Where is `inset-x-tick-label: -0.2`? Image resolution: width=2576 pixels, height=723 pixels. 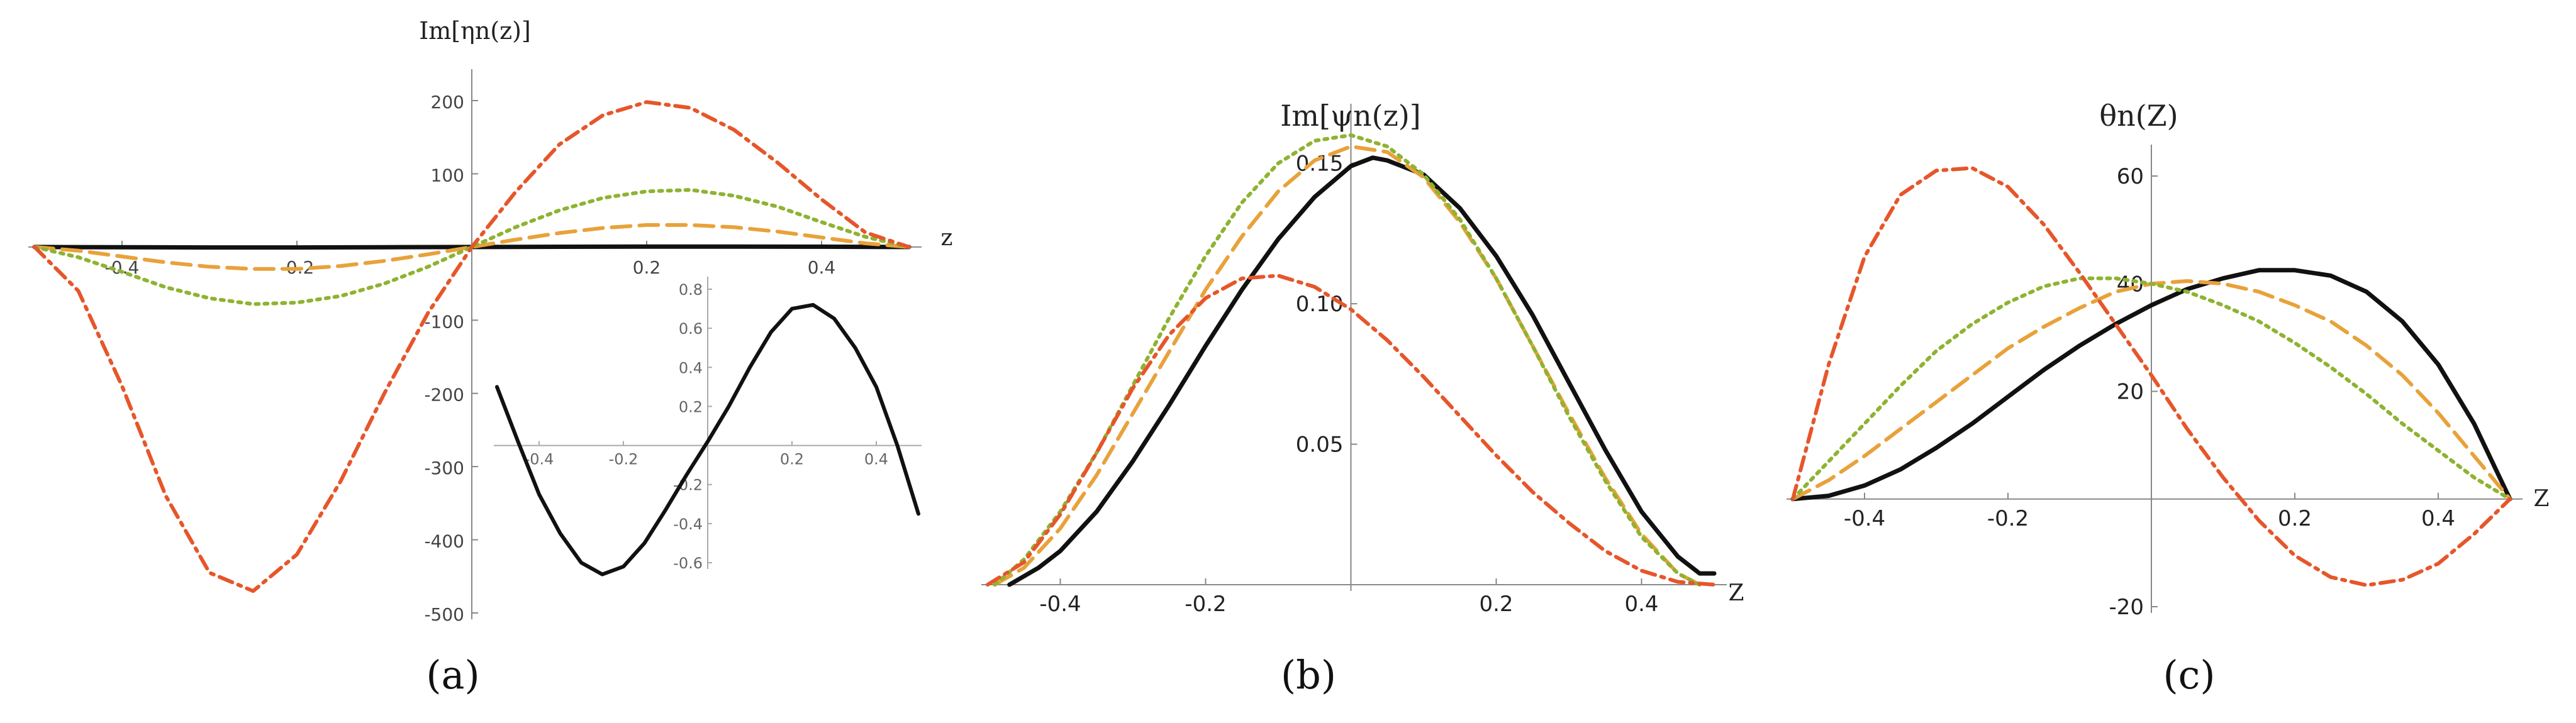 inset-x-tick-label: -0.2 is located at coordinates (623, 459).